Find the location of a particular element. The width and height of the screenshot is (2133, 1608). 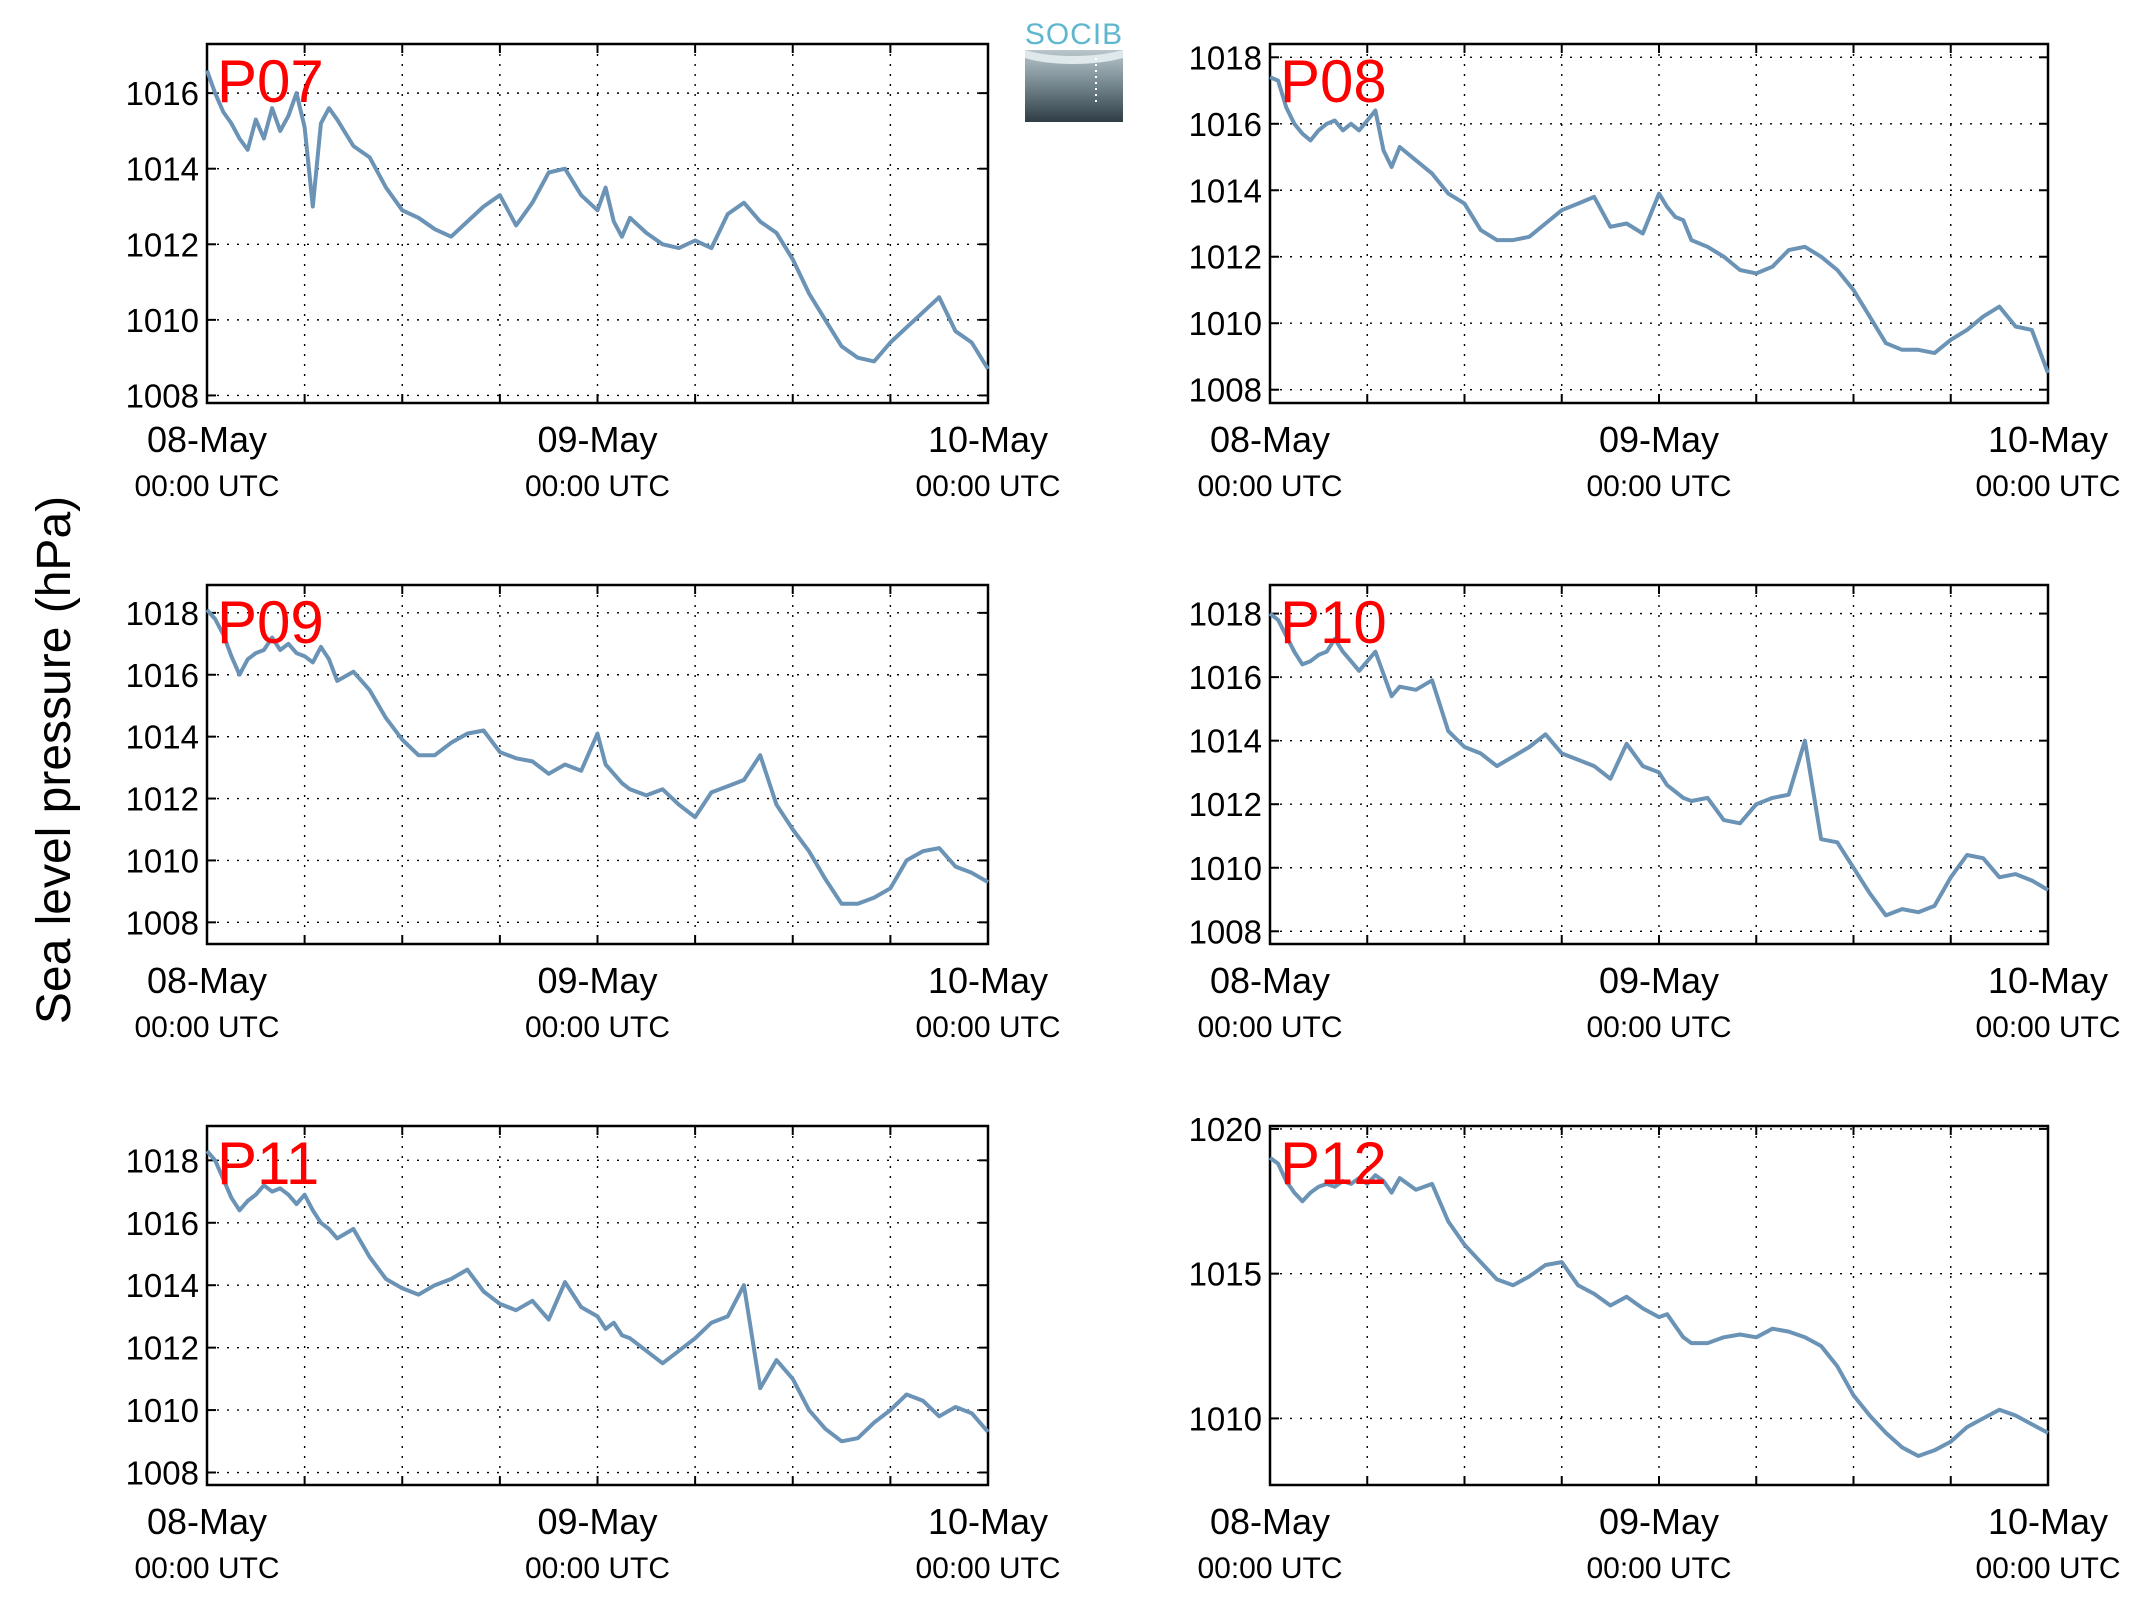

pressure-line-p10 is located at coordinates (1659, 765).